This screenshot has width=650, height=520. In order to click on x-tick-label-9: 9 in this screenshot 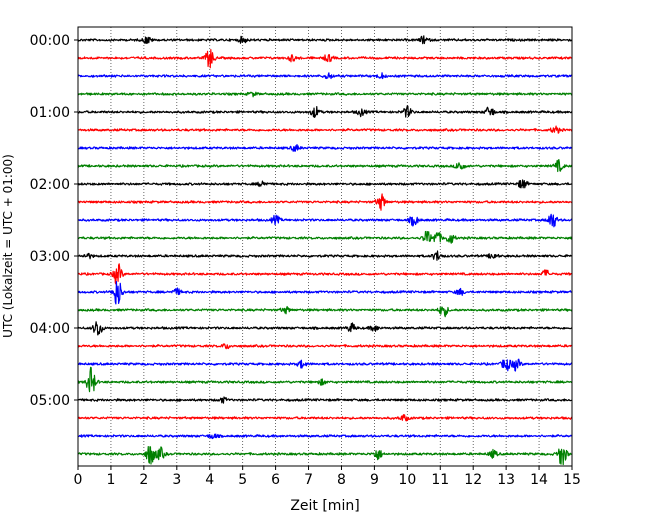, I will do `click(374, 480)`.